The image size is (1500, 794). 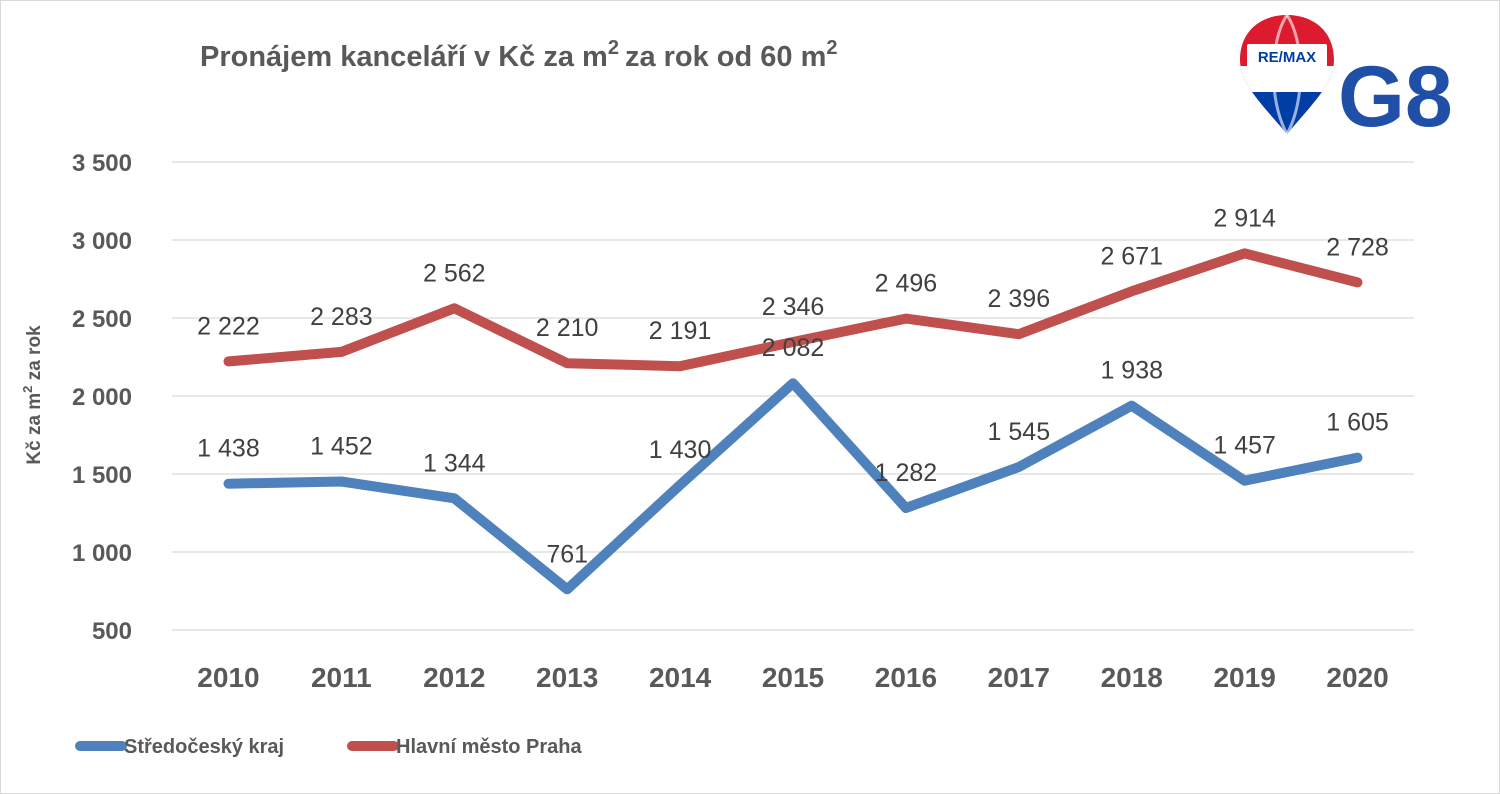 I want to click on y-tick-label: 1 500, so click(x=102, y=475).